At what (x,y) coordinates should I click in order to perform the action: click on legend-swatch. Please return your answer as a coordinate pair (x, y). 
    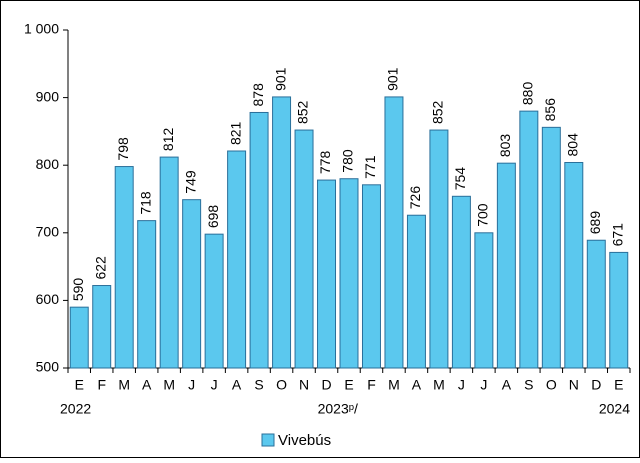
    Looking at the image, I should click on (268, 440).